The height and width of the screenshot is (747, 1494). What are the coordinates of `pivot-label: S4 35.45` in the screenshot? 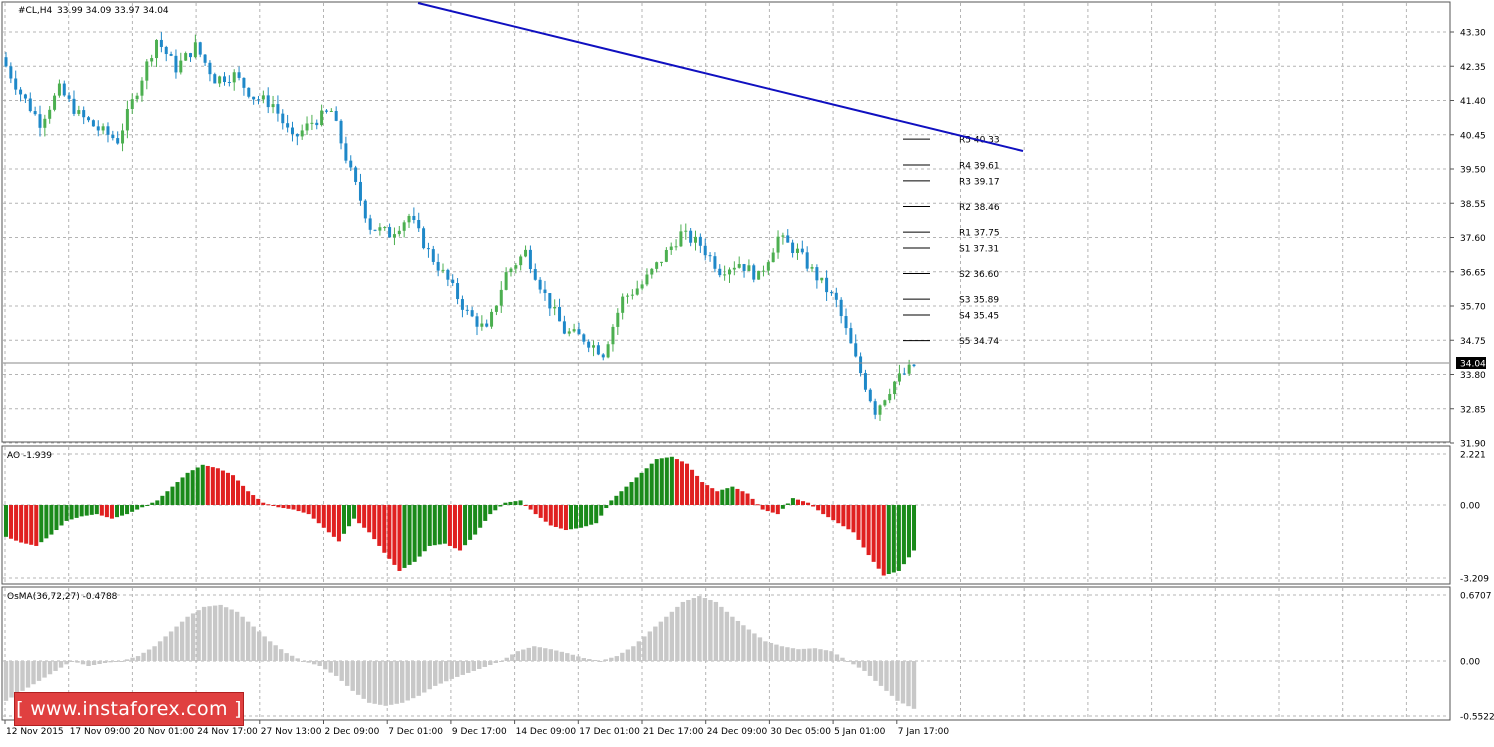 It's located at (979, 317).